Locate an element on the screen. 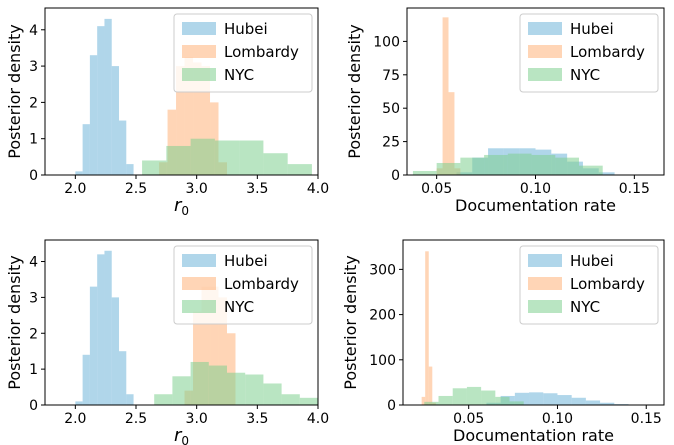 This screenshot has width=674, height=445. y-tick-label: 3 is located at coordinates (33, 67).